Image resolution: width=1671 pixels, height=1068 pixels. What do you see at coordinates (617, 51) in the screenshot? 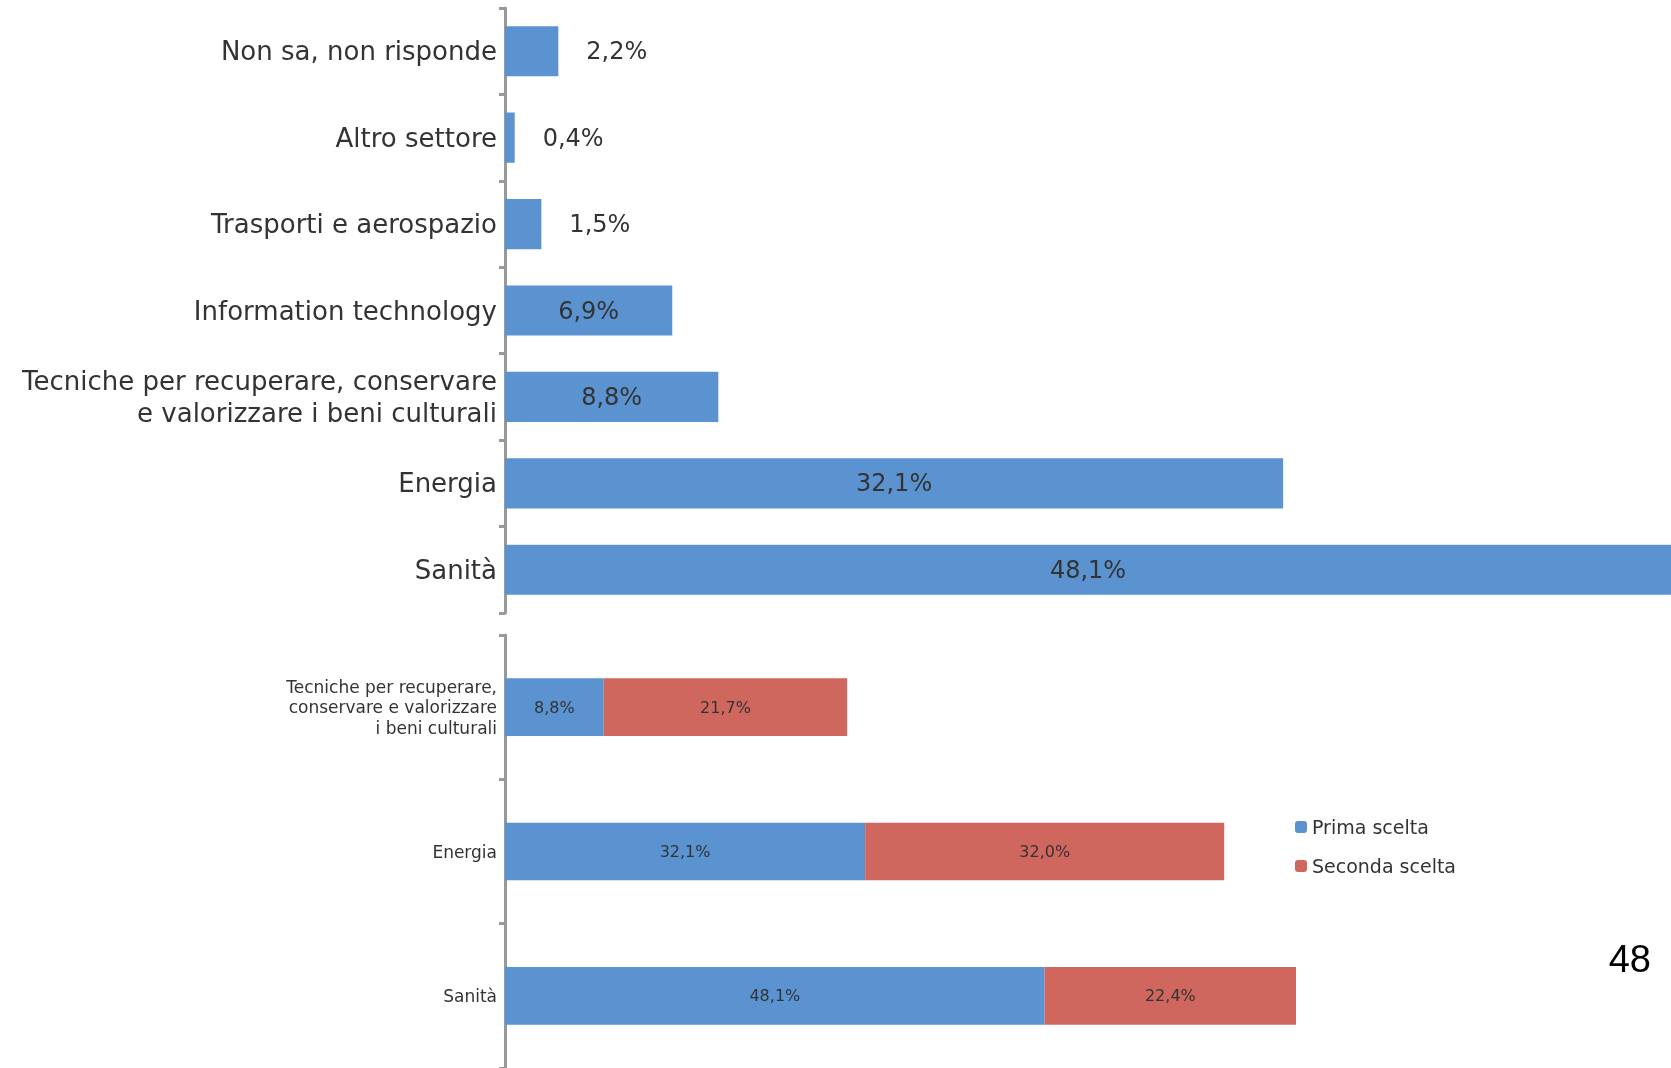
I see `data-label: 2,2%` at bounding box center [617, 51].